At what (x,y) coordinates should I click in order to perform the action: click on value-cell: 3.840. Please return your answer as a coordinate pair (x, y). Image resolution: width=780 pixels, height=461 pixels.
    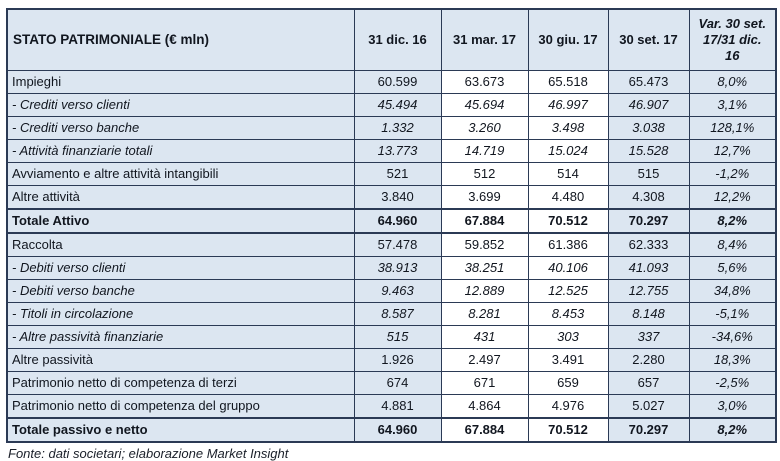
    Looking at the image, I should click on (397, 197).